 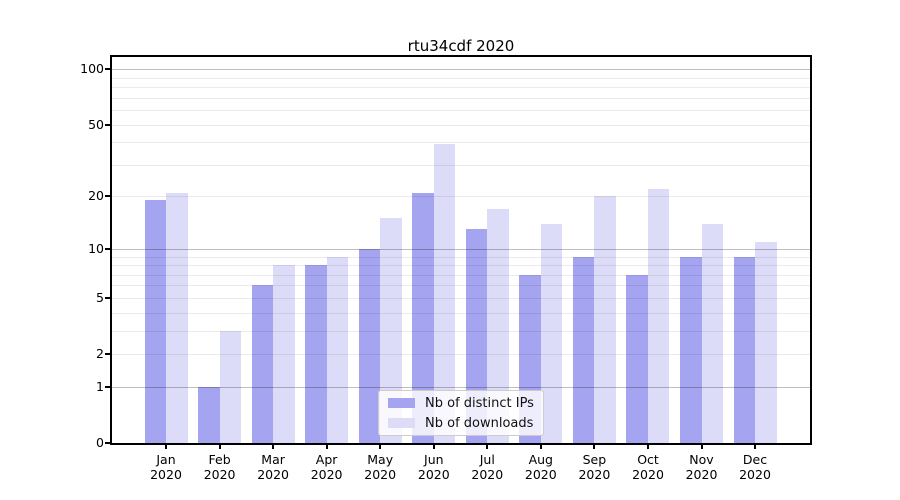 I want to click on bar-downloads-nov, so click(x=712, y=333).